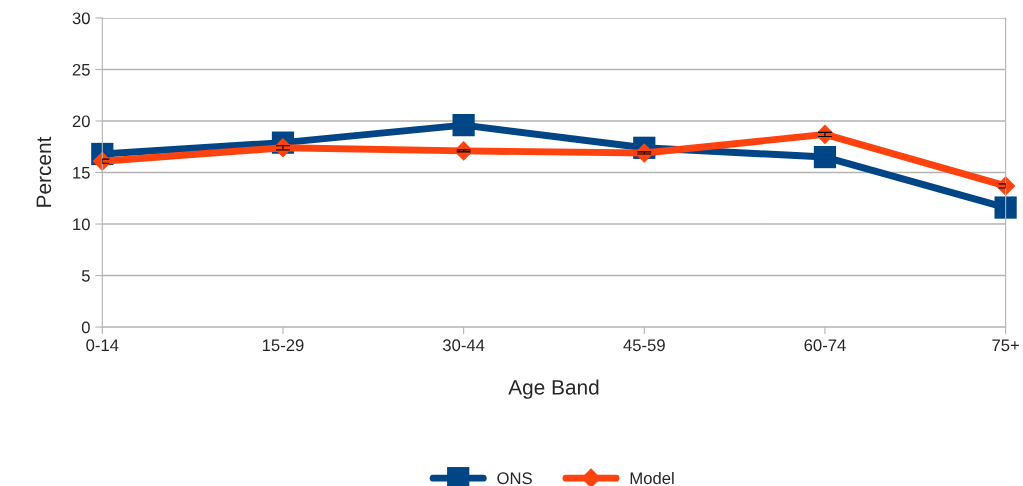  I want to click on x-tick-label: 75+, so click(1005, 345).